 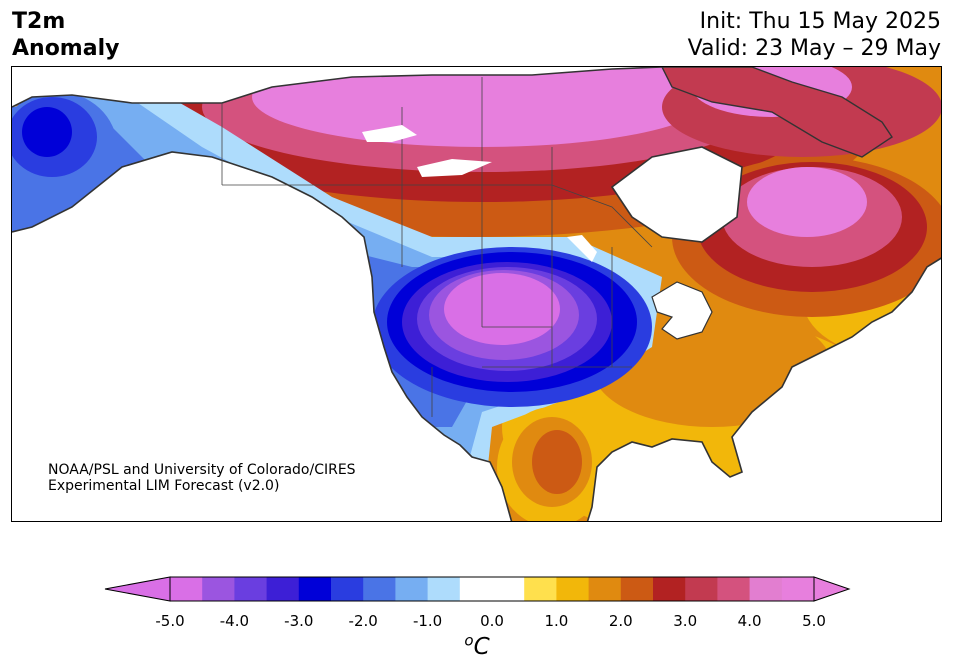 I want to click on credit-line-2: Experimental LIM Forecast (v2.0), so click(x=164, y=486).